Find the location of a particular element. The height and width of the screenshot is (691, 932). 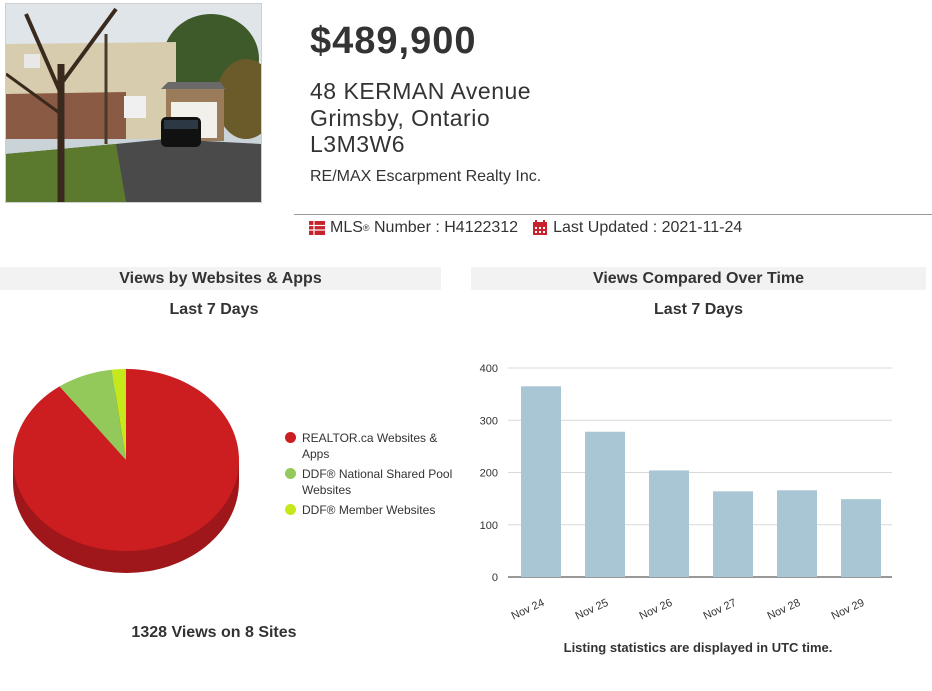

listing-price: $489,900 is located at coordinates (393, 41).